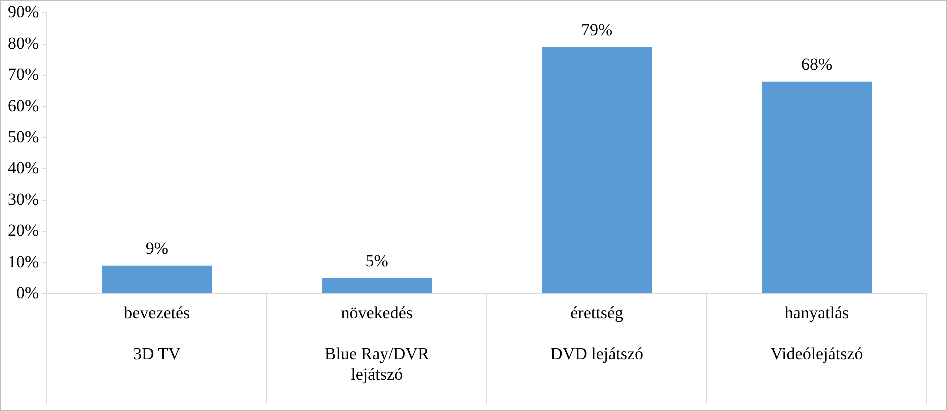  Describe the element at coordinates (24, 74) in the screenshot. I see `y-tick-label: 70%` at that location.